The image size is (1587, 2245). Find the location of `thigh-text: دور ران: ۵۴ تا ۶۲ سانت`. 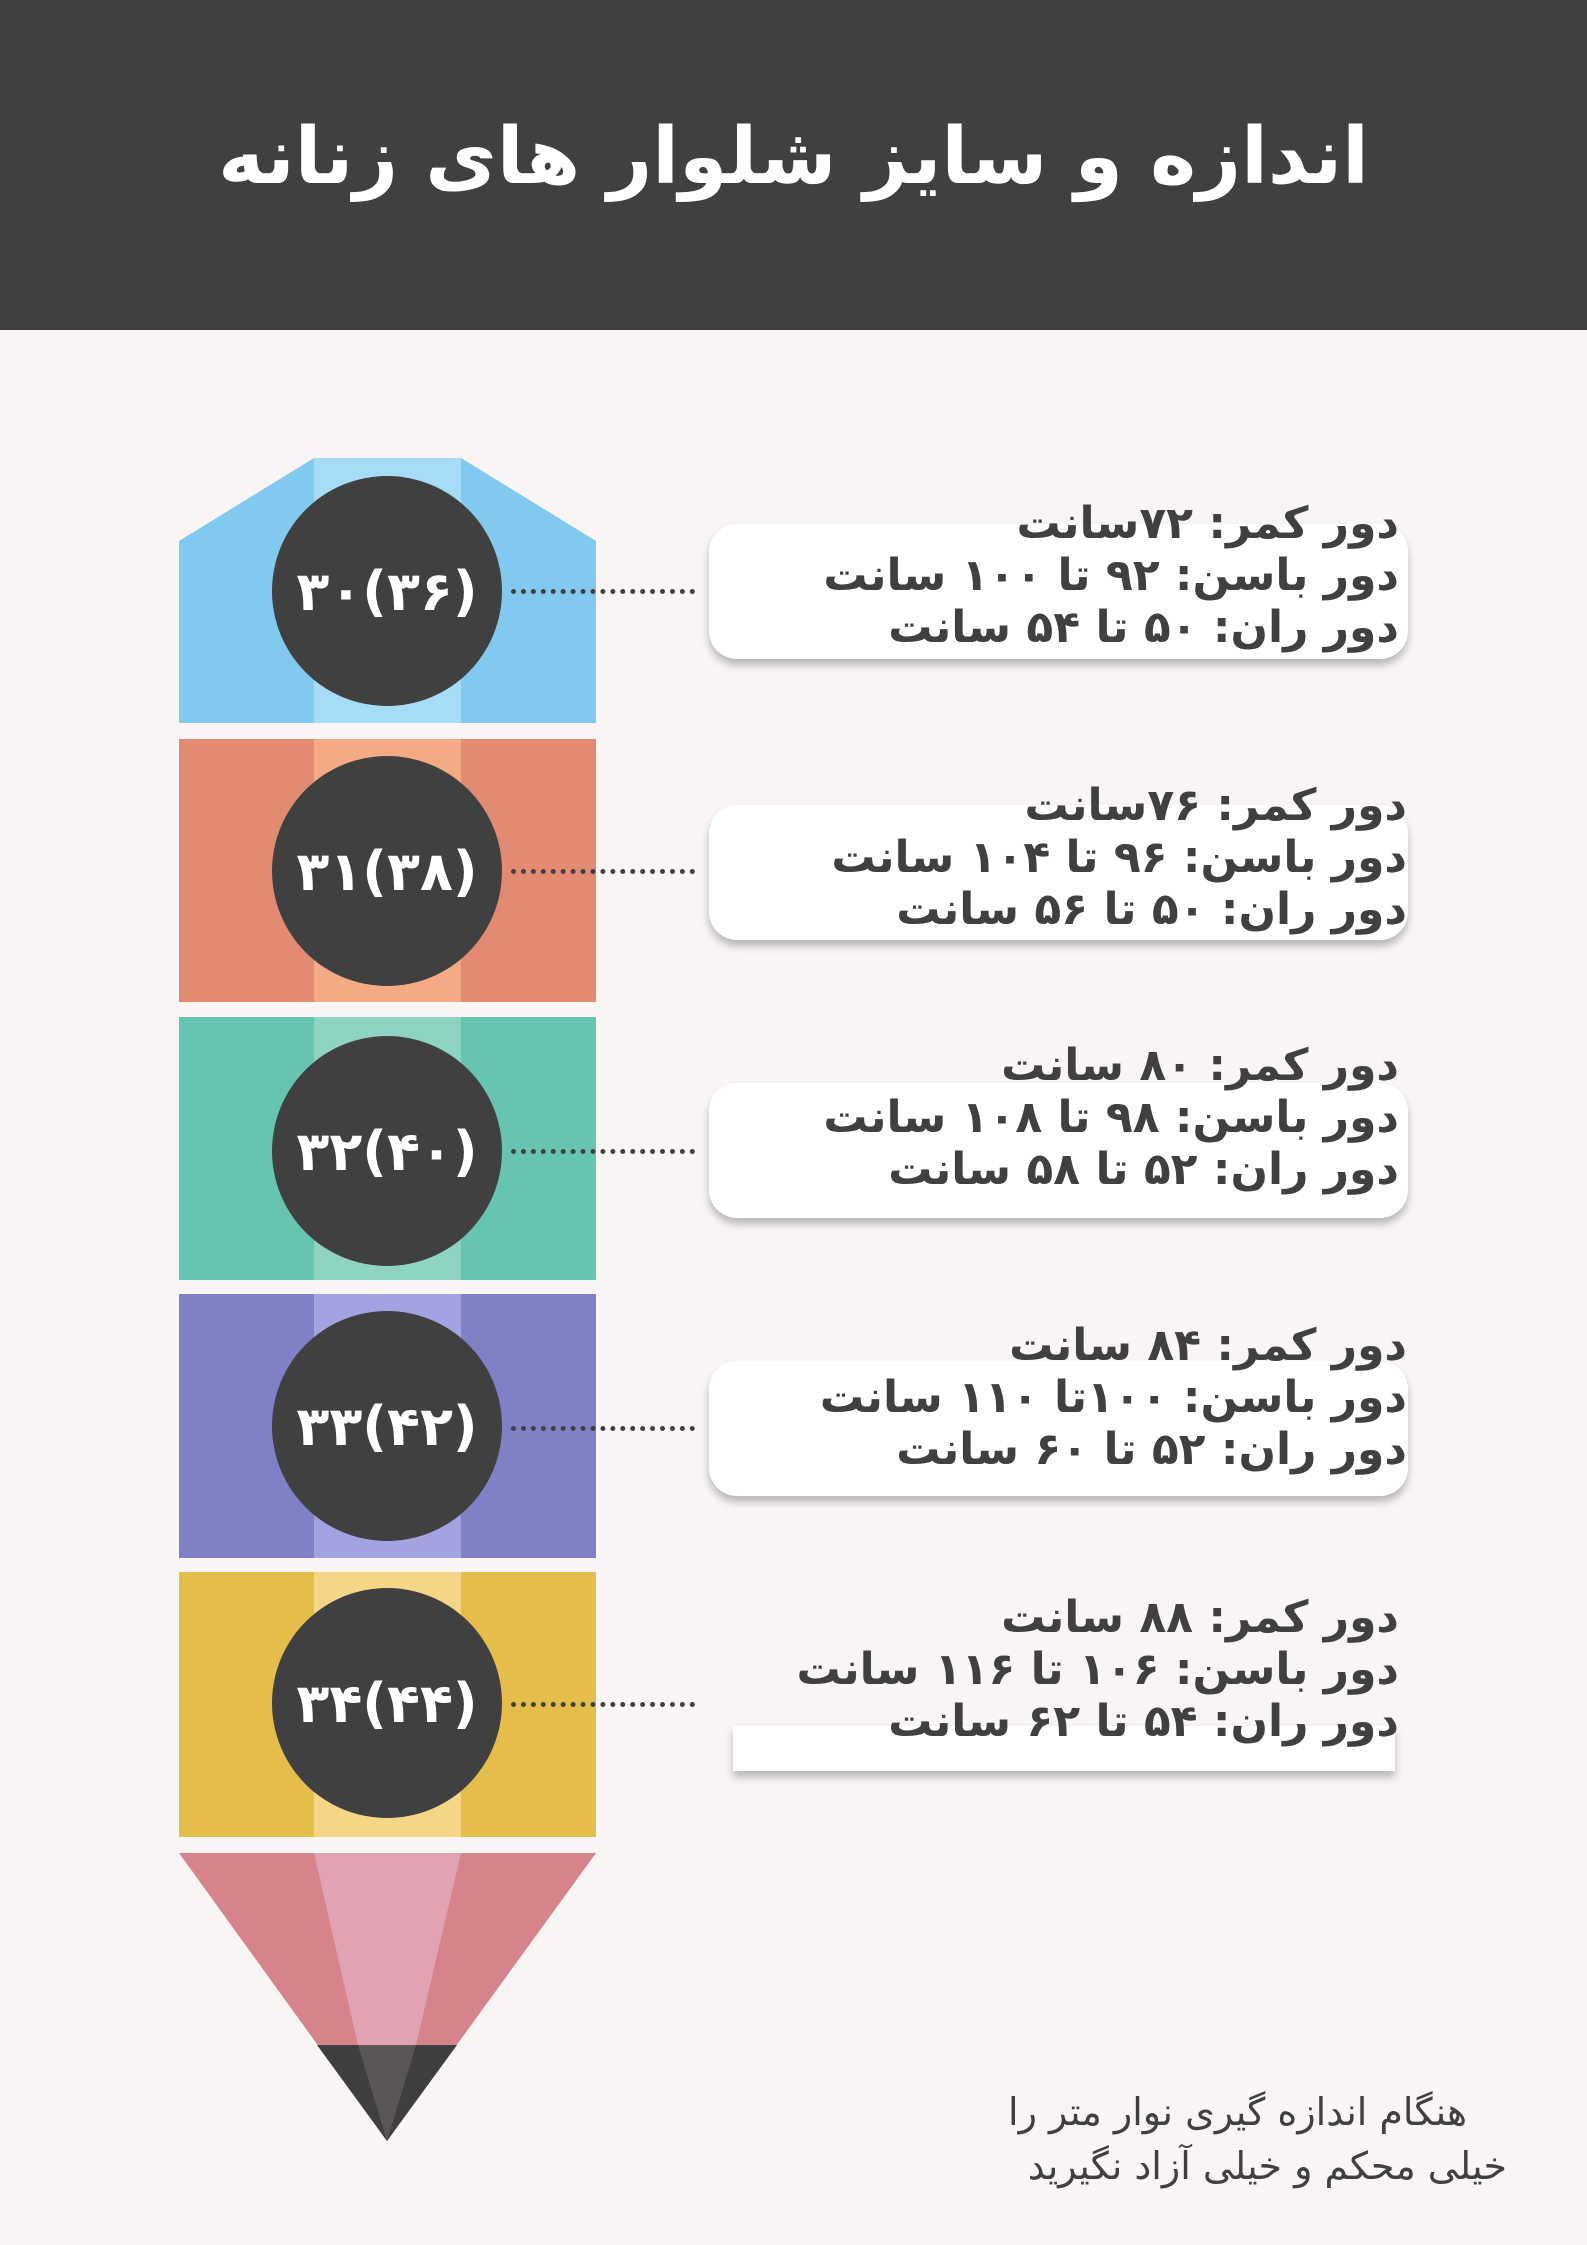

thigh-text: دور ران: ۵۴ تا ۶۲ سانت is located at coordinates (1143, 1721).